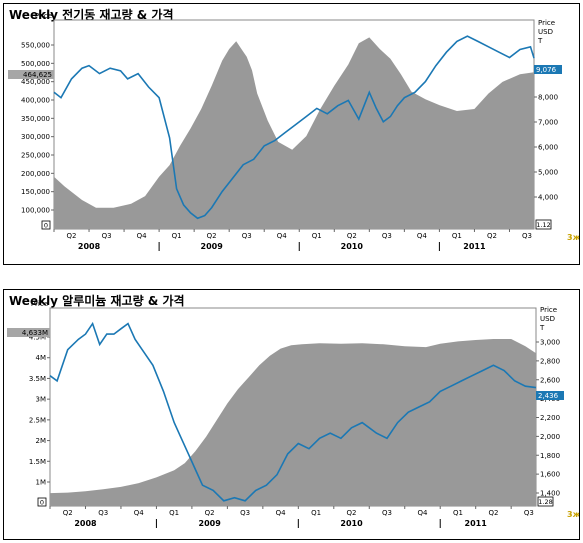 The width and height of the screenshot is (583, 543). Describe the element at coordinates (550, 475) in the screenshot. I see `right-tick-label: 1,600` at that location.